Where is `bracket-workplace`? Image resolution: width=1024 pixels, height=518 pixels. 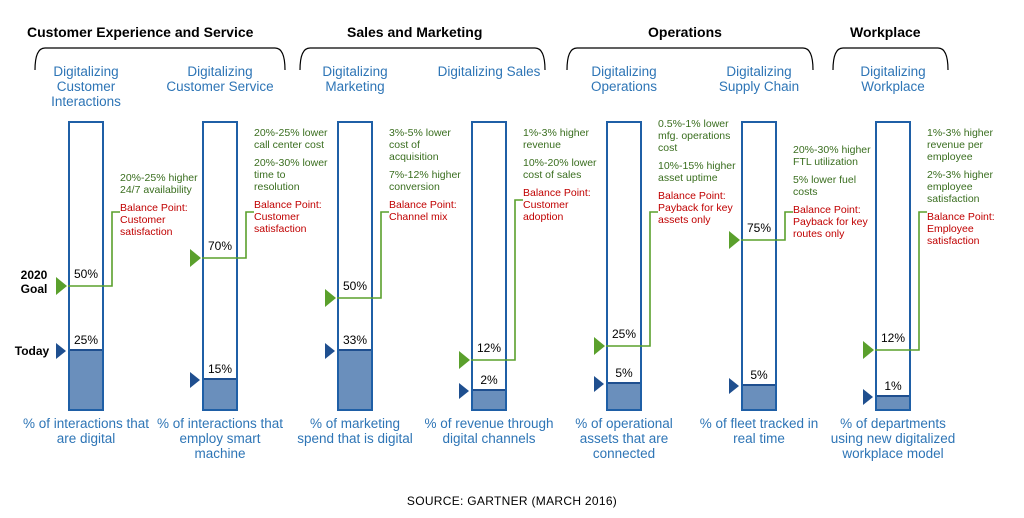 bracket-workplace is located at coordinates (890, 59).